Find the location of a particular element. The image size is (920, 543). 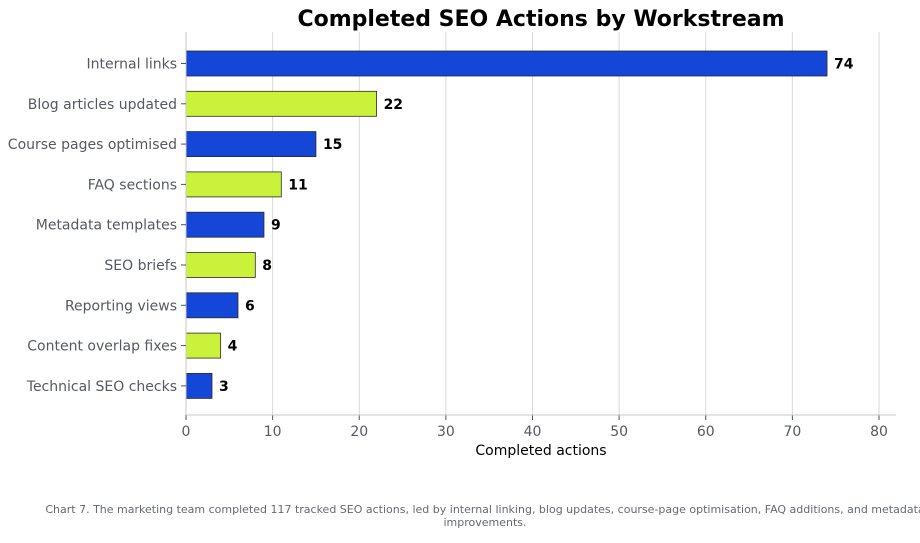

y-tick-label: SEO briefs is located at coordinates (140, 266).